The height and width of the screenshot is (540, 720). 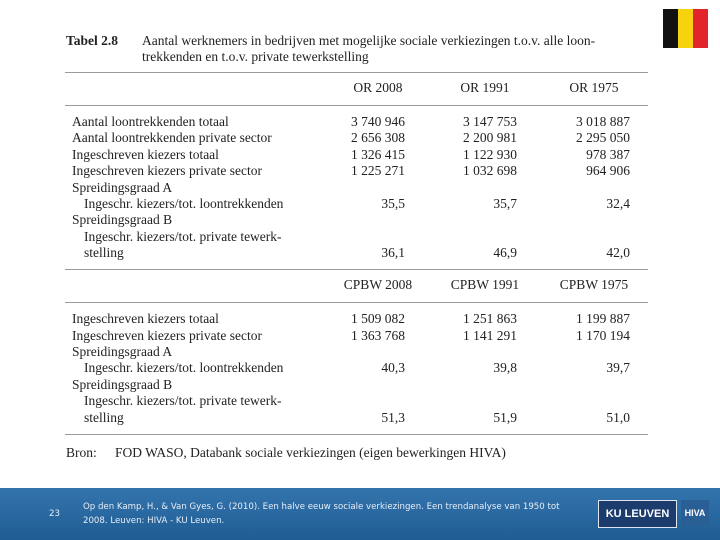 What do you see at coordinates (637, 514) in the screenshot?
I see `logo-ku-leuven: KU LEUVEN` at bounding box center [637, 514].